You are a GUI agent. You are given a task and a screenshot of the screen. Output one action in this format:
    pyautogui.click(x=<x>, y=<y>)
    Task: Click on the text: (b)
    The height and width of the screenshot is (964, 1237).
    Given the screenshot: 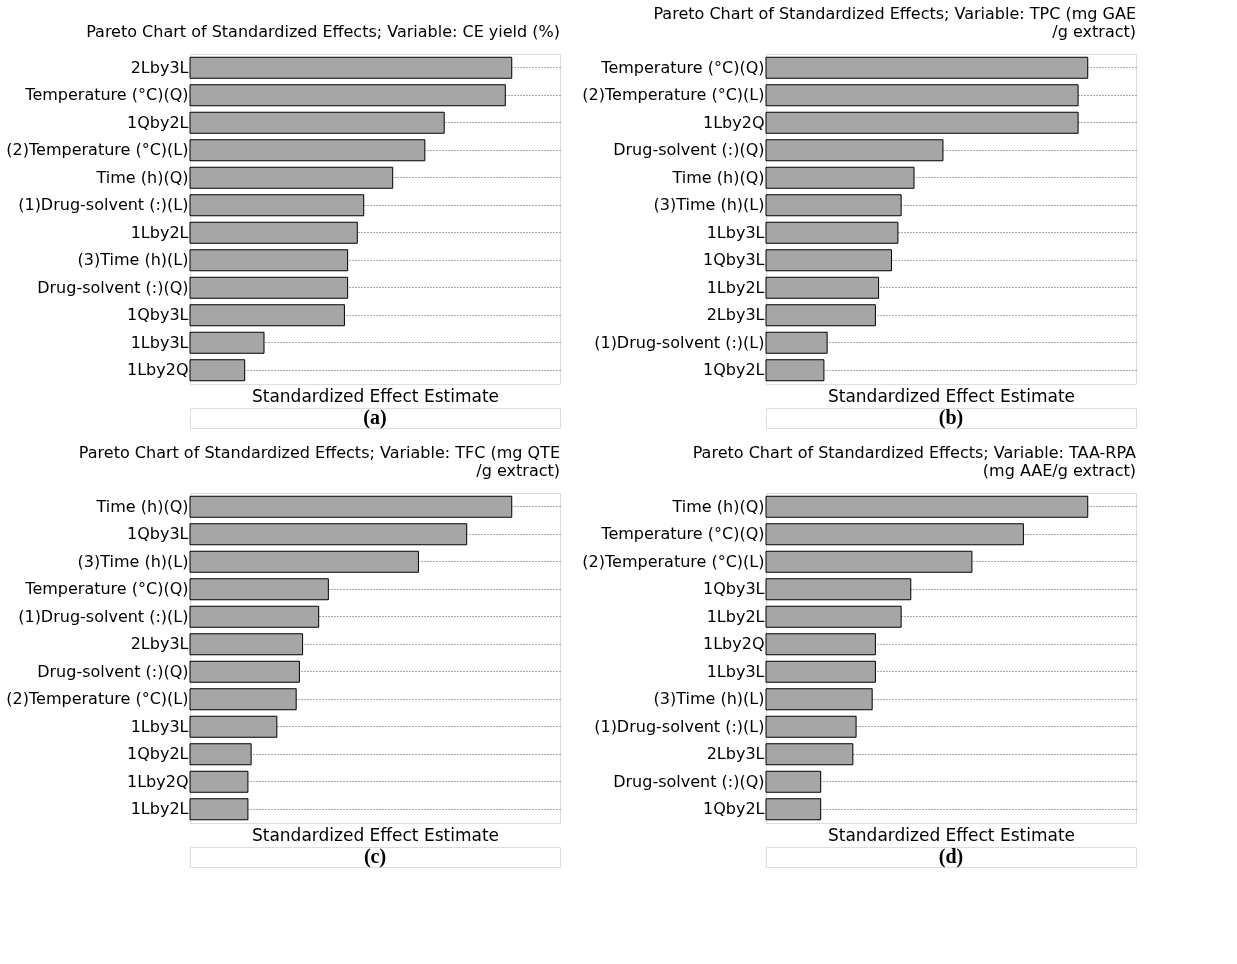 What is the action you would take?
    pyautogui.click(x=951, y=417)
    